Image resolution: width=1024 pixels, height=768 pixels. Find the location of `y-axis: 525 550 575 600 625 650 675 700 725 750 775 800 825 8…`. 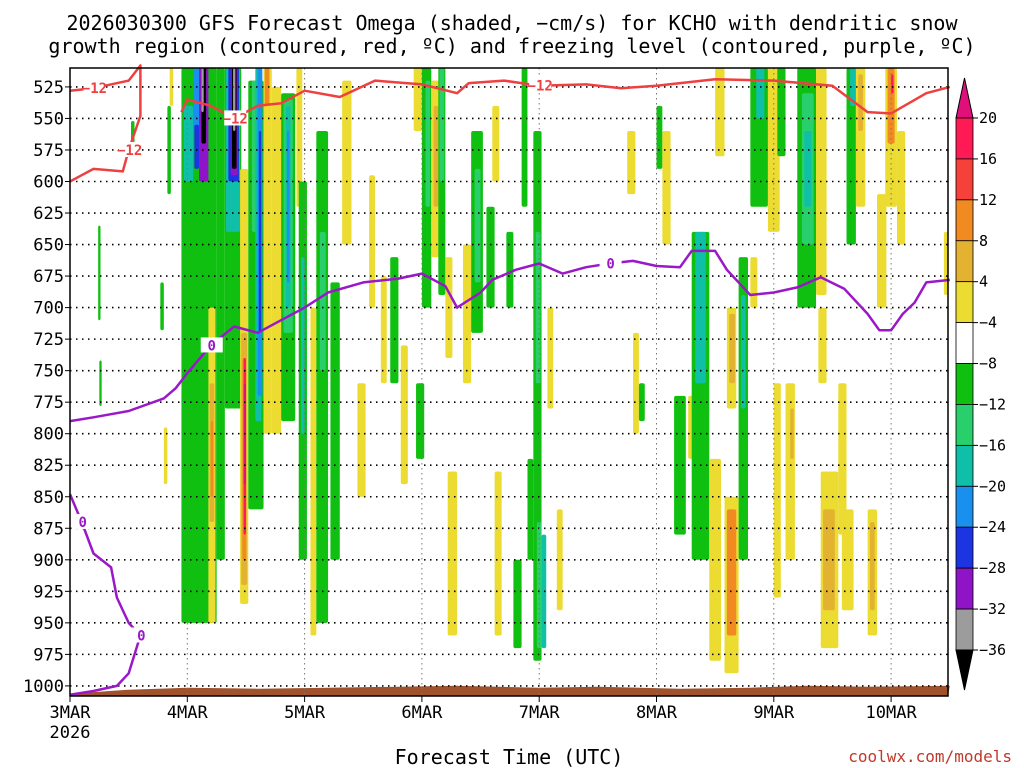

y-axis: 525 550 575 600 625 650 675 700 725 750 775 800 825 8… is located at coordinates (46, 387).